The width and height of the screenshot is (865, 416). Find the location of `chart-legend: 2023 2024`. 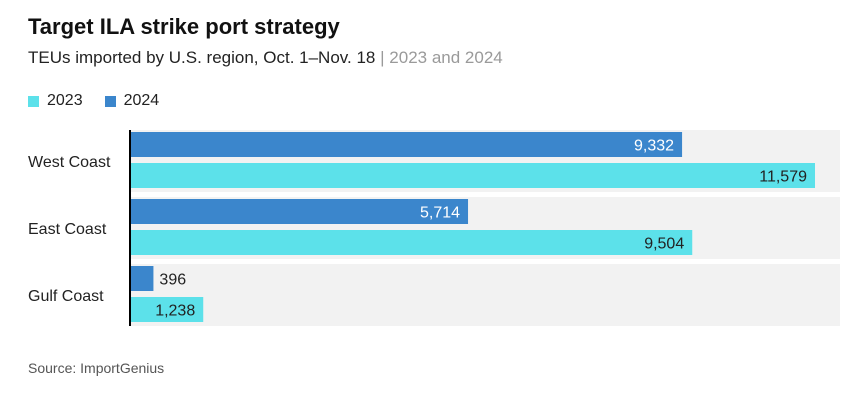

chart-legend: 2023 2024 is located at coordinates (93, 101).